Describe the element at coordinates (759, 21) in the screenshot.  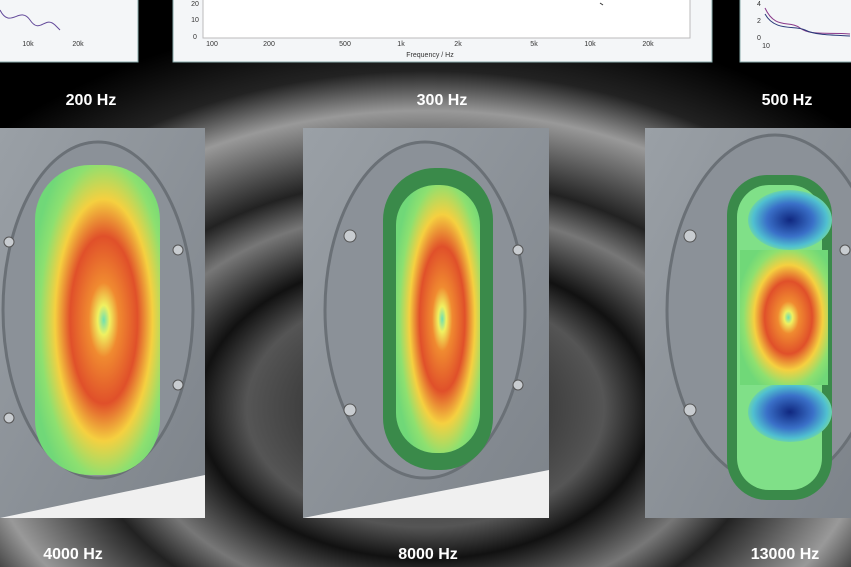
I see `y-tick-label: 2` at that location.